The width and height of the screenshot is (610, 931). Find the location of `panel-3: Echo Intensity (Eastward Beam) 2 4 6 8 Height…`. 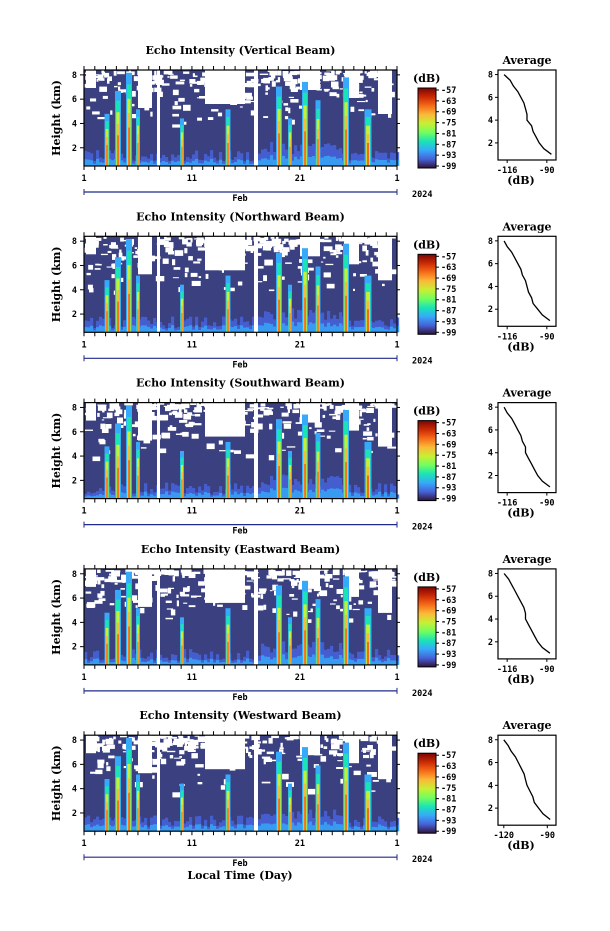

panel-3: Echo Intensity (Eastward Beam) 2 4 6 8 Height… is located at coordinates (303, 623).